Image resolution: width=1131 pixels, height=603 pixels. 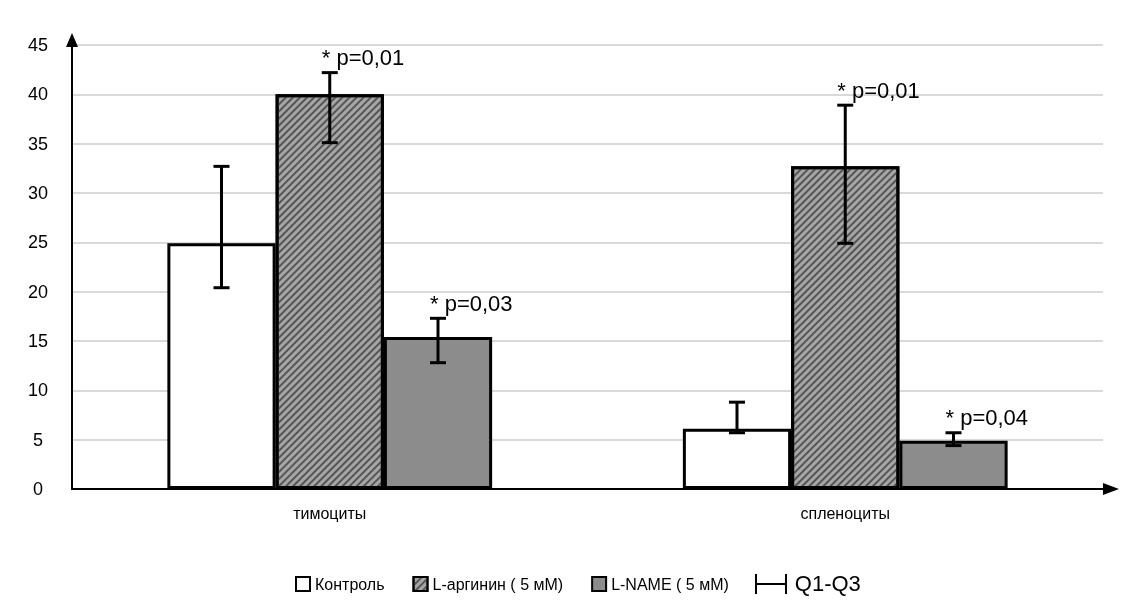 I want to click on y-tick-label: 35, so click(x=38, y=143).